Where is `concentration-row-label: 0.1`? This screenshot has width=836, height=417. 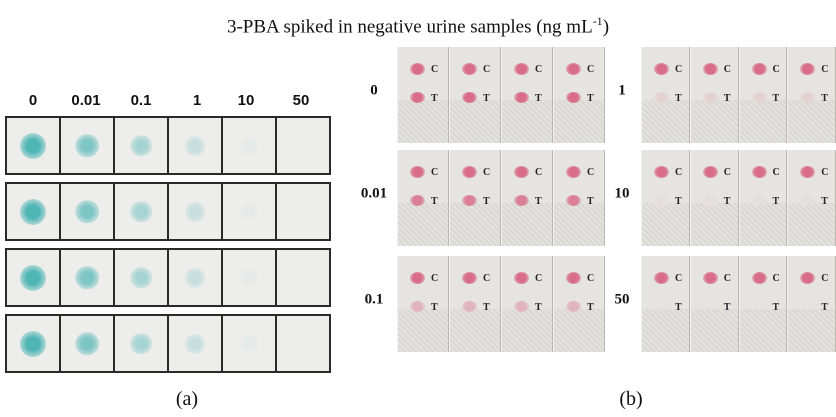
concentration-row-label: 0.1 is located at coordinates (374, 299).